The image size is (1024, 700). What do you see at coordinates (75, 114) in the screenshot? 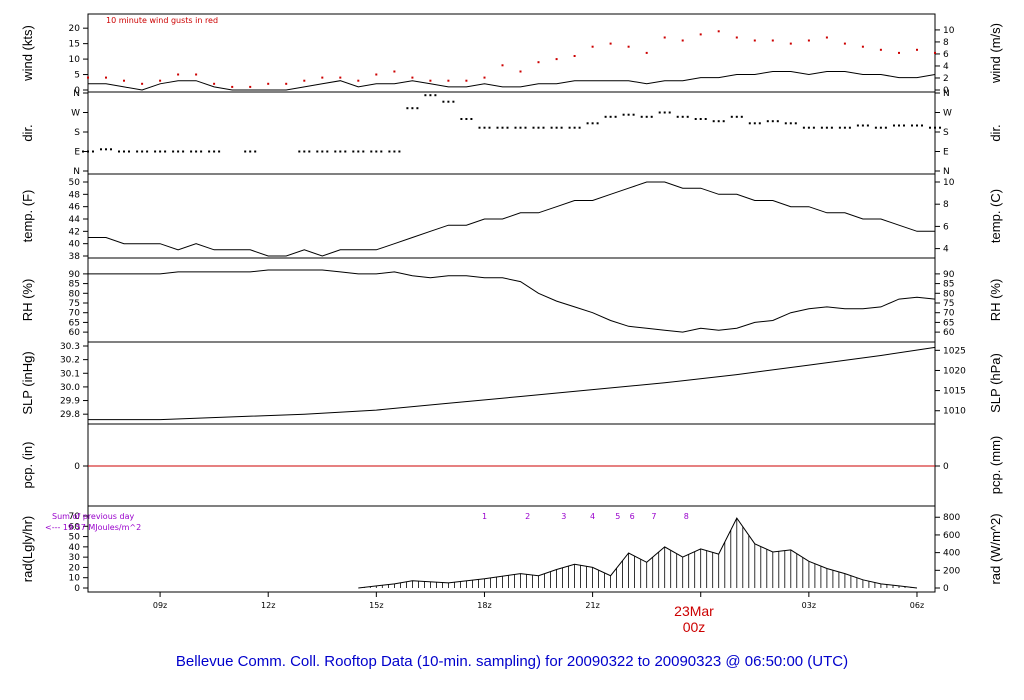
I see `ytick-label: W` at bounding box center [75, 114].